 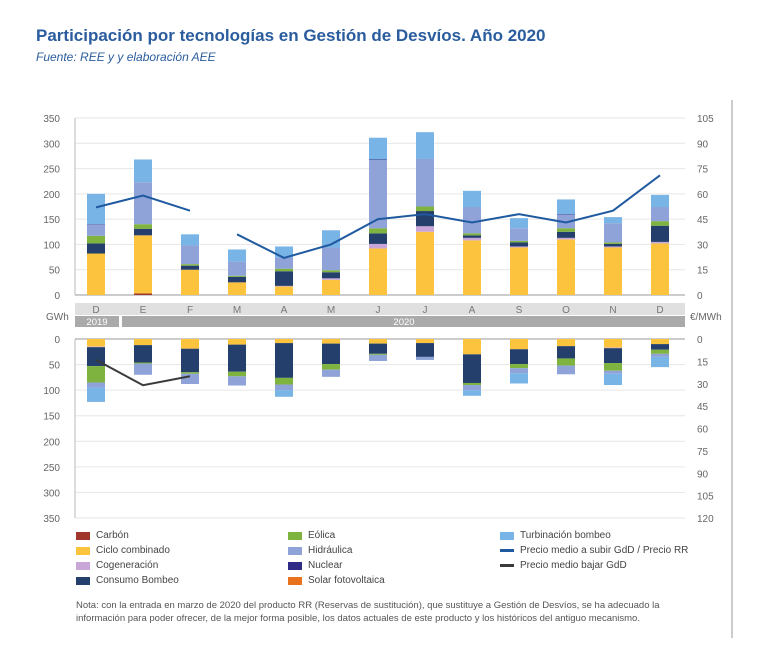 I want to click on x-tick-label: M, so click(x=331, y=310).